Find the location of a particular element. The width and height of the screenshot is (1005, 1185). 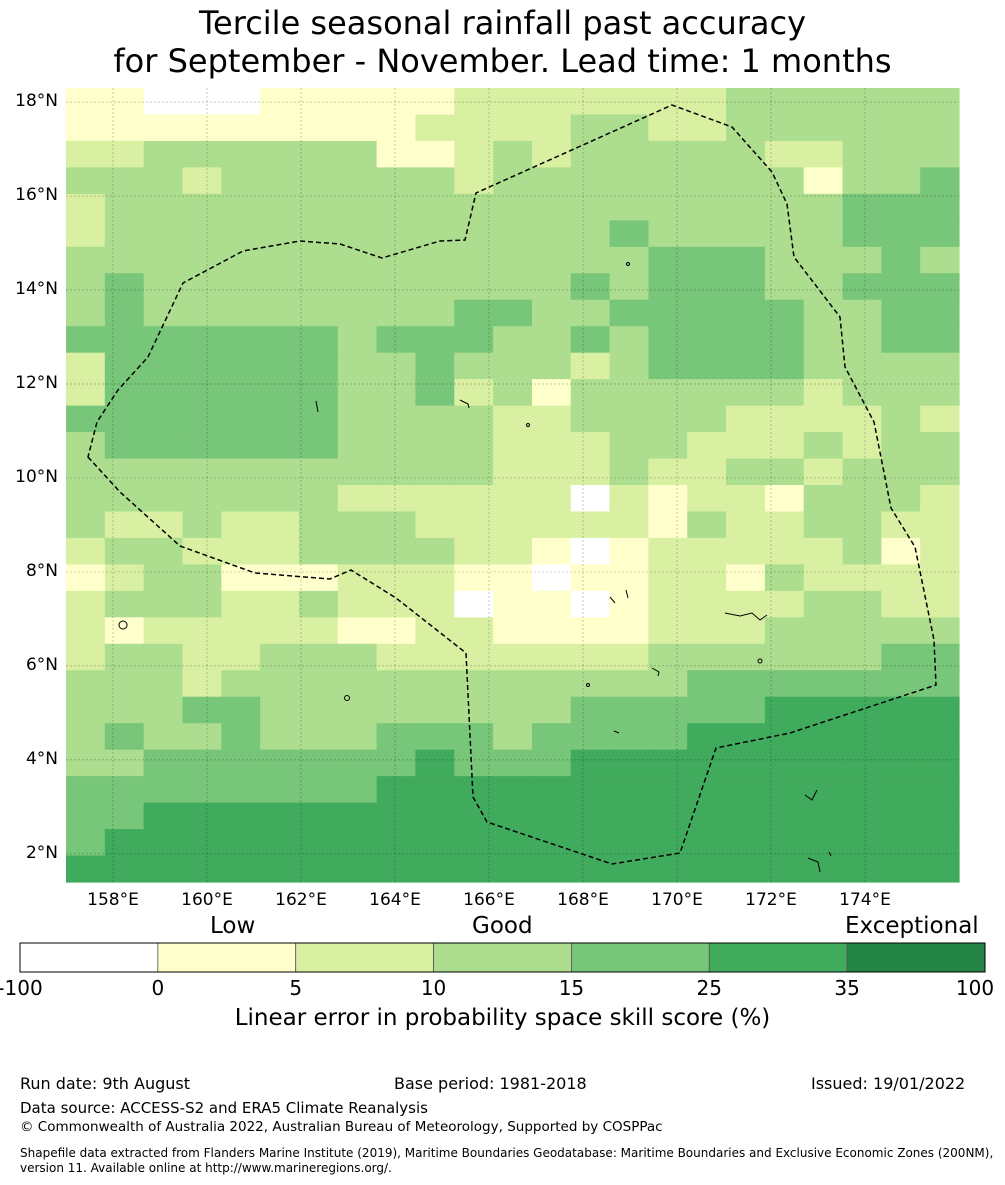

colorbar-tick-label: 0 is located at coordinates (158, 988).